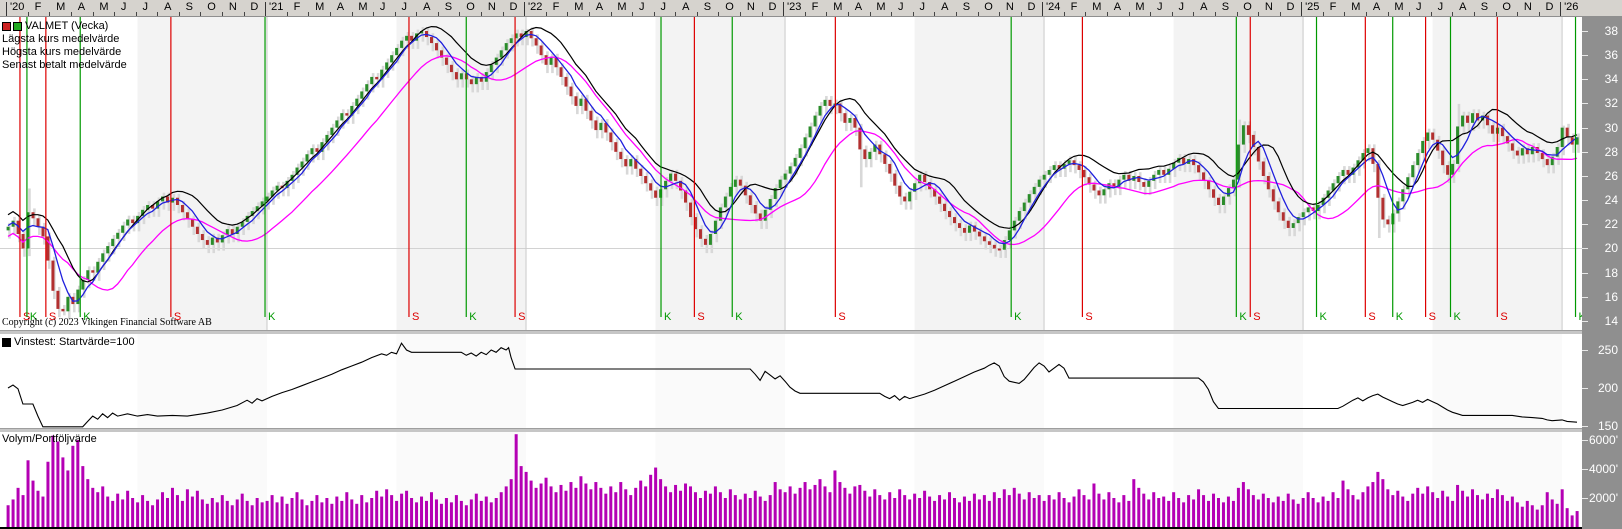  What do you see at coordinates (1585, 80) in the screenshot?
I see `price-scale-label-tick` at bounding box center [1585, 80].